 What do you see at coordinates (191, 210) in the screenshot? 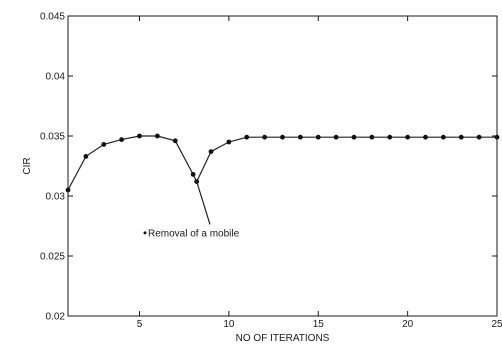
I see `annotation-layer: Removal of a mobile` at bounding box center [191, 210].